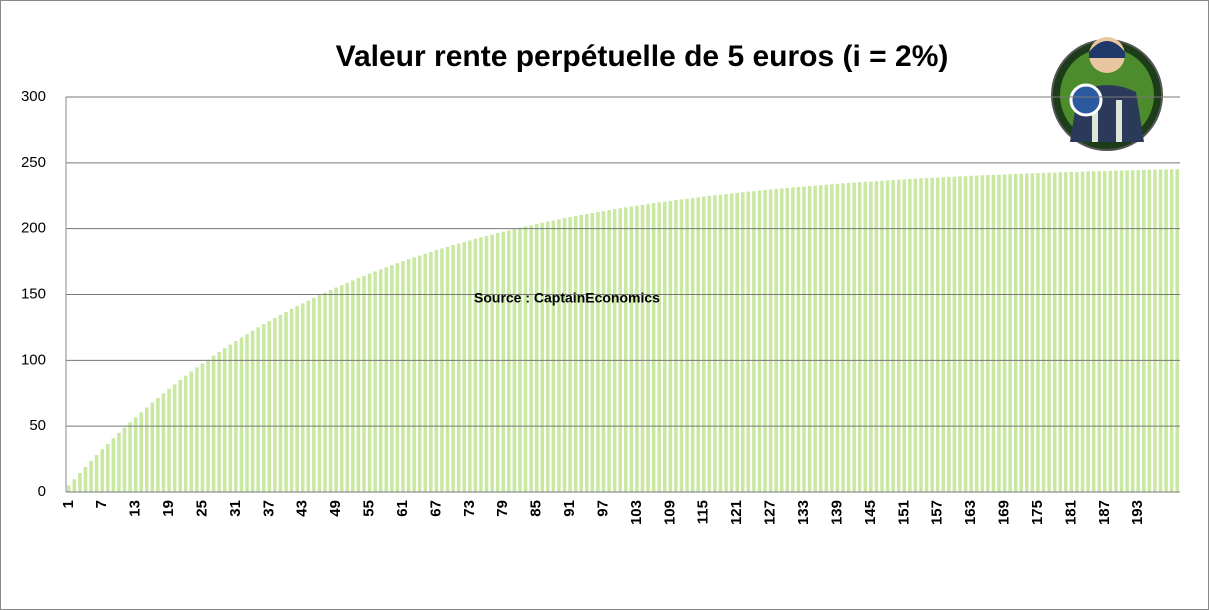 Image resolution: width=1209 pixels, height=610 pixels. What do you see at coordinates (870, 512) in the screenshot?
I see `x-tick-label: 145` at bounding box center [870, 512].